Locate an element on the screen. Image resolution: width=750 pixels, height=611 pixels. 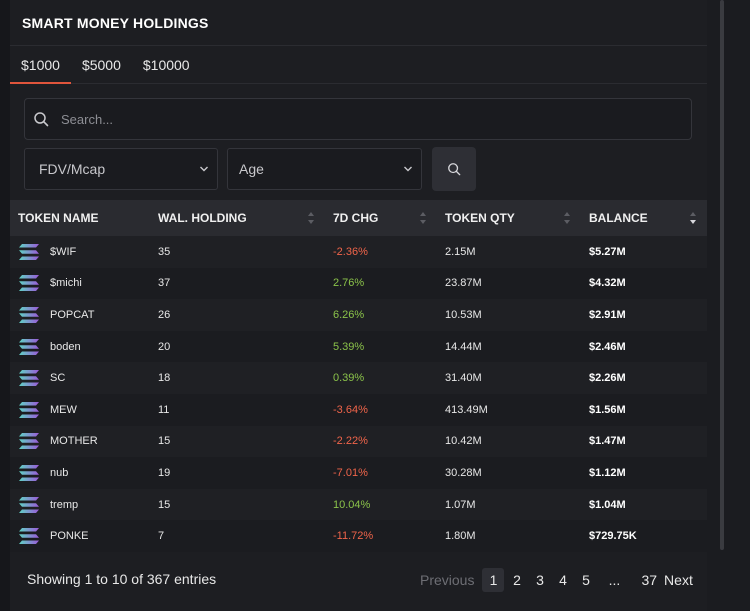
balance-cell: $2.46M is located at coordinates (607, 346).